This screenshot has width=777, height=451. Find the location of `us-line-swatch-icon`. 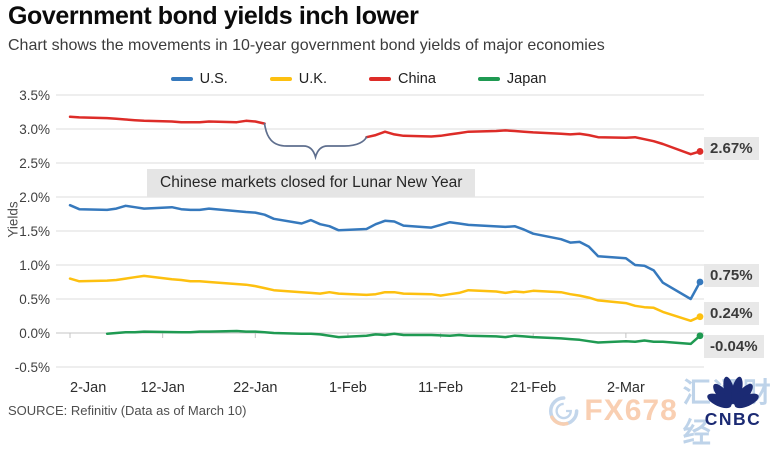

us-line-swatch-icon is located at coordinates (181, 79).